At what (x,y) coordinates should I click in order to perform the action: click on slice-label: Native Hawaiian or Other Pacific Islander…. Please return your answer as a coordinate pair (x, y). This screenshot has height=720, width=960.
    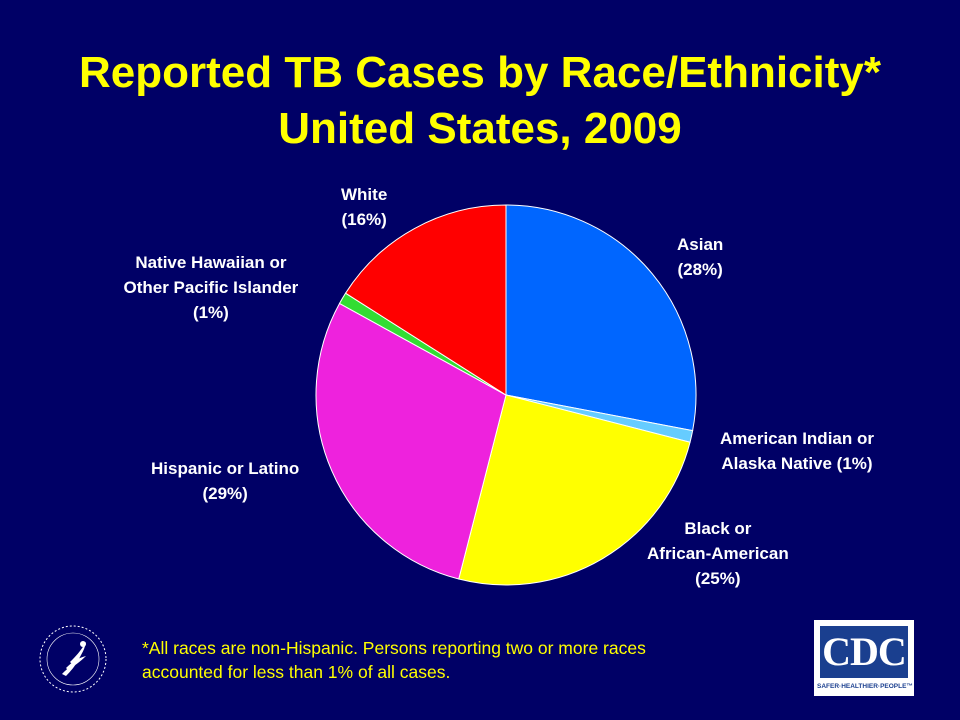
    Looking at the image, I should click on (211, 287).